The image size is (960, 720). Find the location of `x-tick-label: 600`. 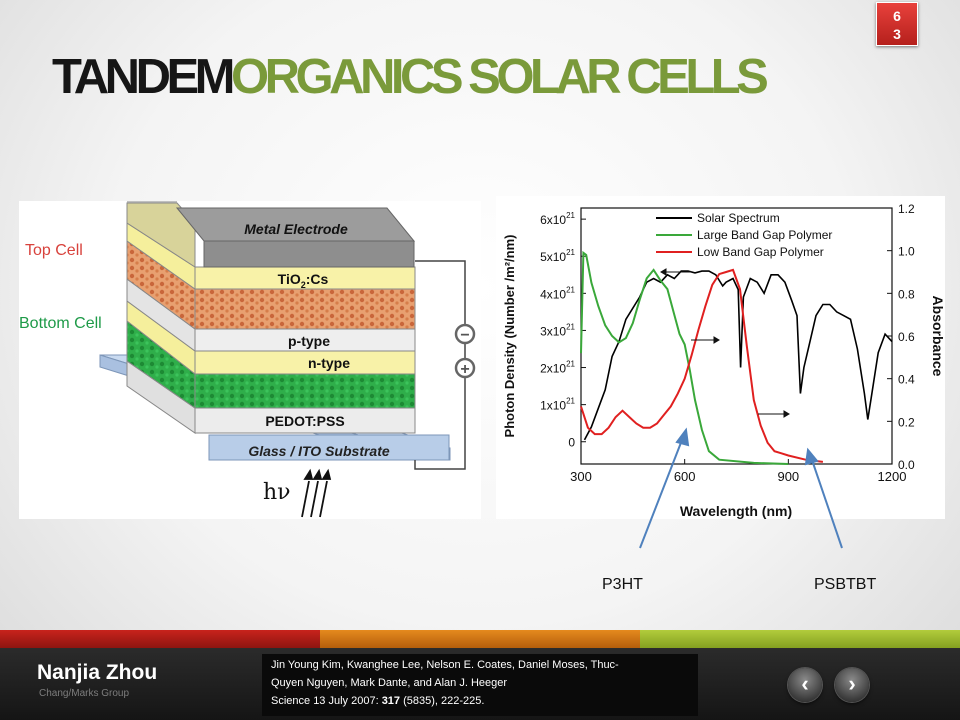

x-tick-label: 600 is located at coordinates (685, 476).